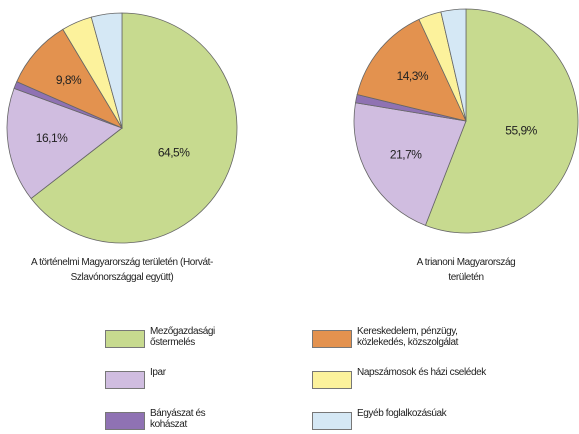 This screenshot has height=434, width=579. Describe the element at coordinates (402, 413) in the screenshot. I see `legend-label: Egyéb foglalkozásúak` at that location.